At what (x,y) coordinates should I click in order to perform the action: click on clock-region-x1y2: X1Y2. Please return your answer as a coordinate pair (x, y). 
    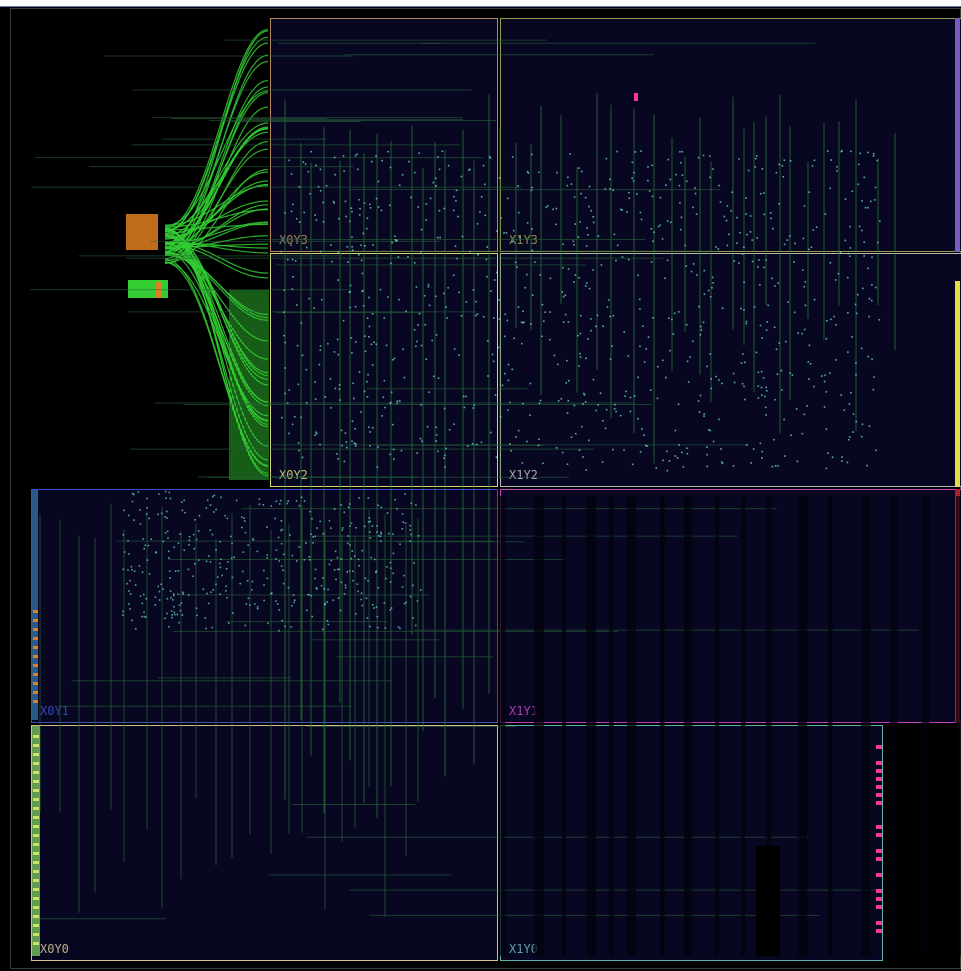
    Looking at the image, I should click on (730, 370).